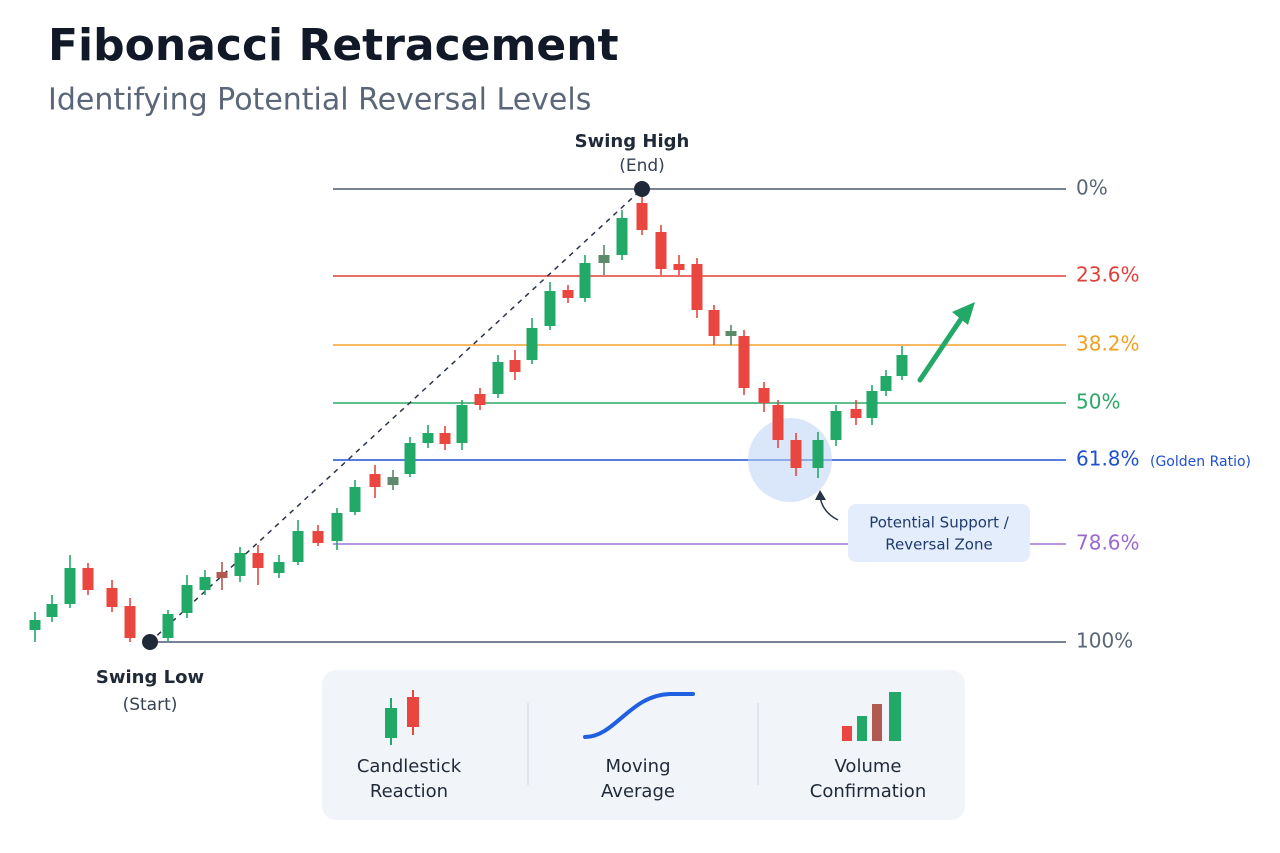  What do you see at coordinates (868, 766) in the screenshot?
I see `legend-caption: Volume` at bounding box center [868, 766].